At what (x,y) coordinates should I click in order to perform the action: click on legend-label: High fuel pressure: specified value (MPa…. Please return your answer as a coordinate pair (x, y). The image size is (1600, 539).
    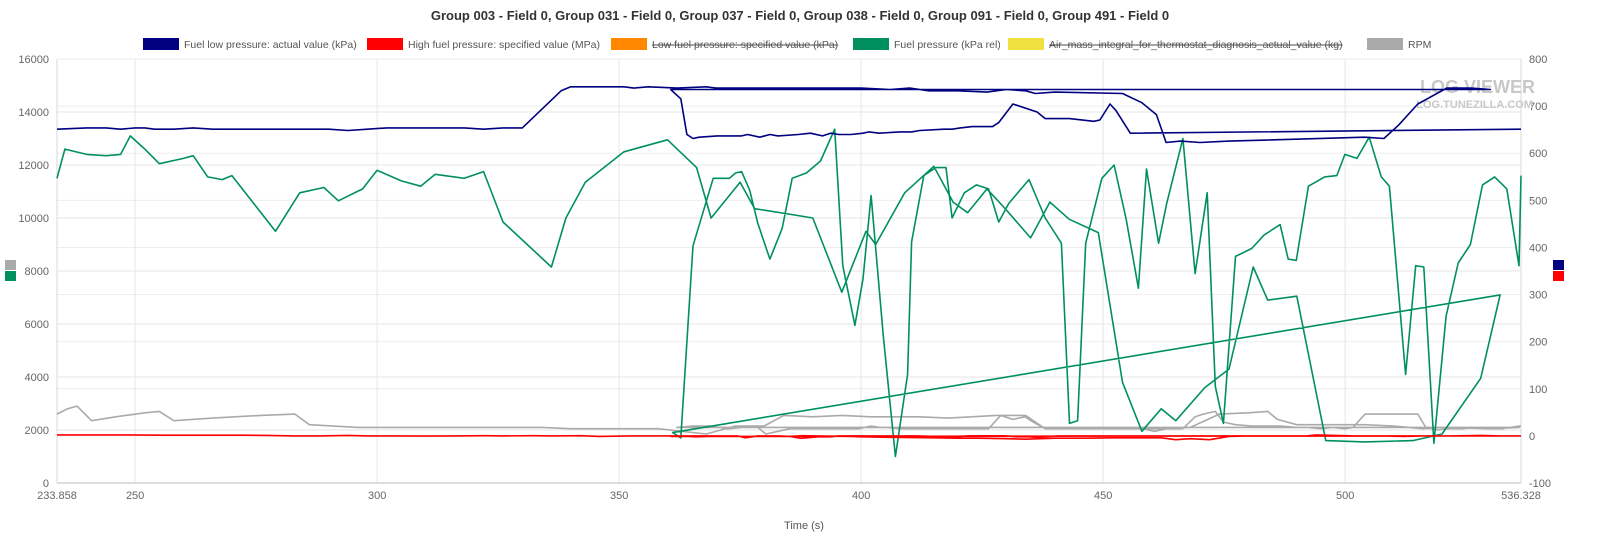
    Looking at the image, I should click on (504, 45).